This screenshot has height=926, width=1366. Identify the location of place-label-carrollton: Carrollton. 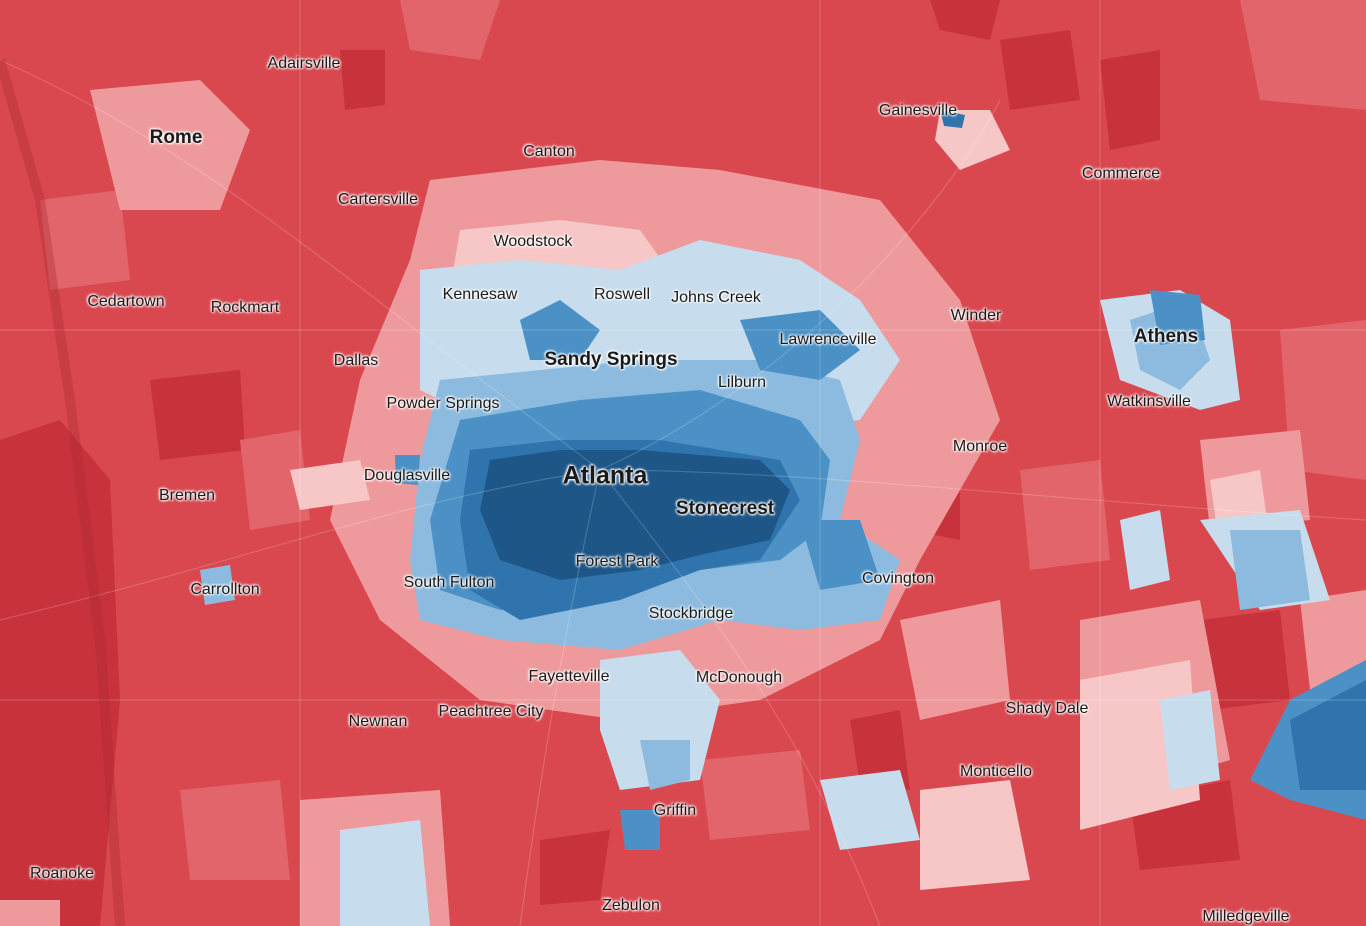
(225, 589).